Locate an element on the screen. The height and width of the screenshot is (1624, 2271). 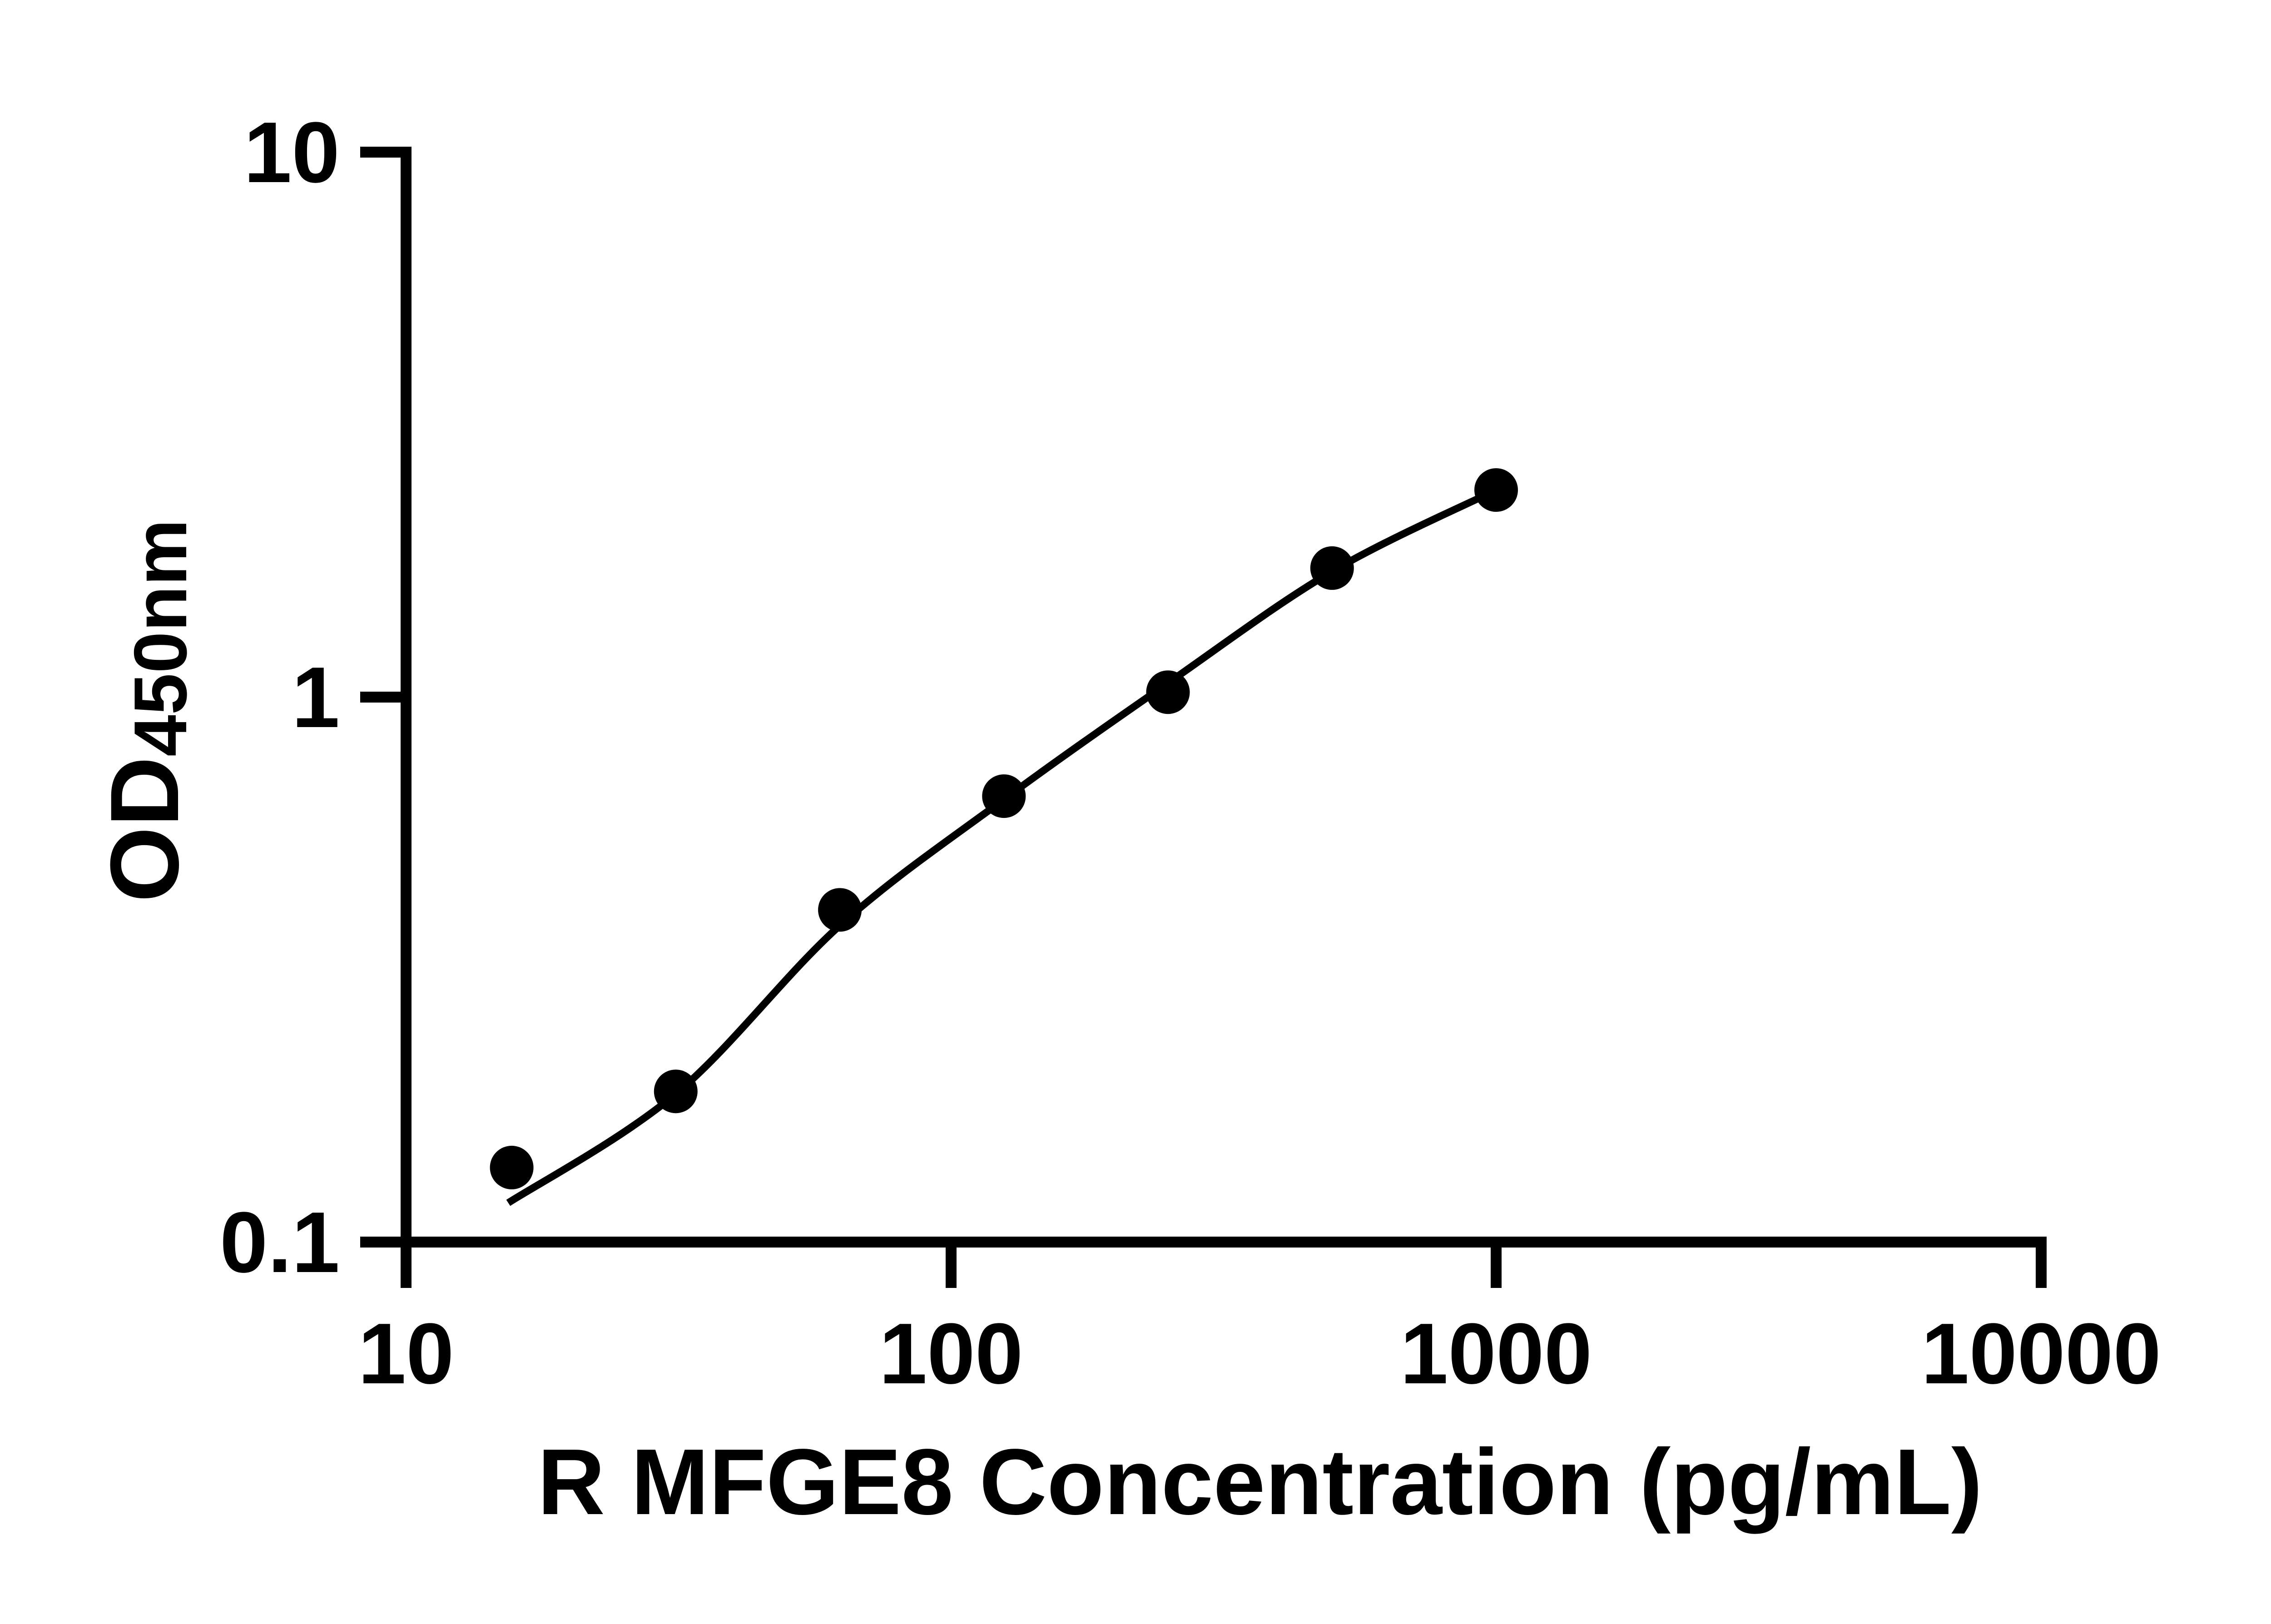
y-axis-title-subscript: 450nm is located at coordinates (160, 638).